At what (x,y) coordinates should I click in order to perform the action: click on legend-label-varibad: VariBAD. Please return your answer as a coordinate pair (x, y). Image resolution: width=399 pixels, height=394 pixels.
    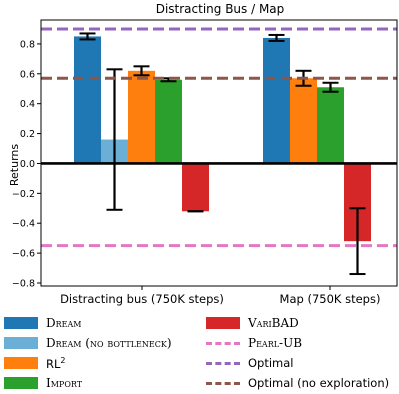
    Looking at the image, I should click on (273, 323).